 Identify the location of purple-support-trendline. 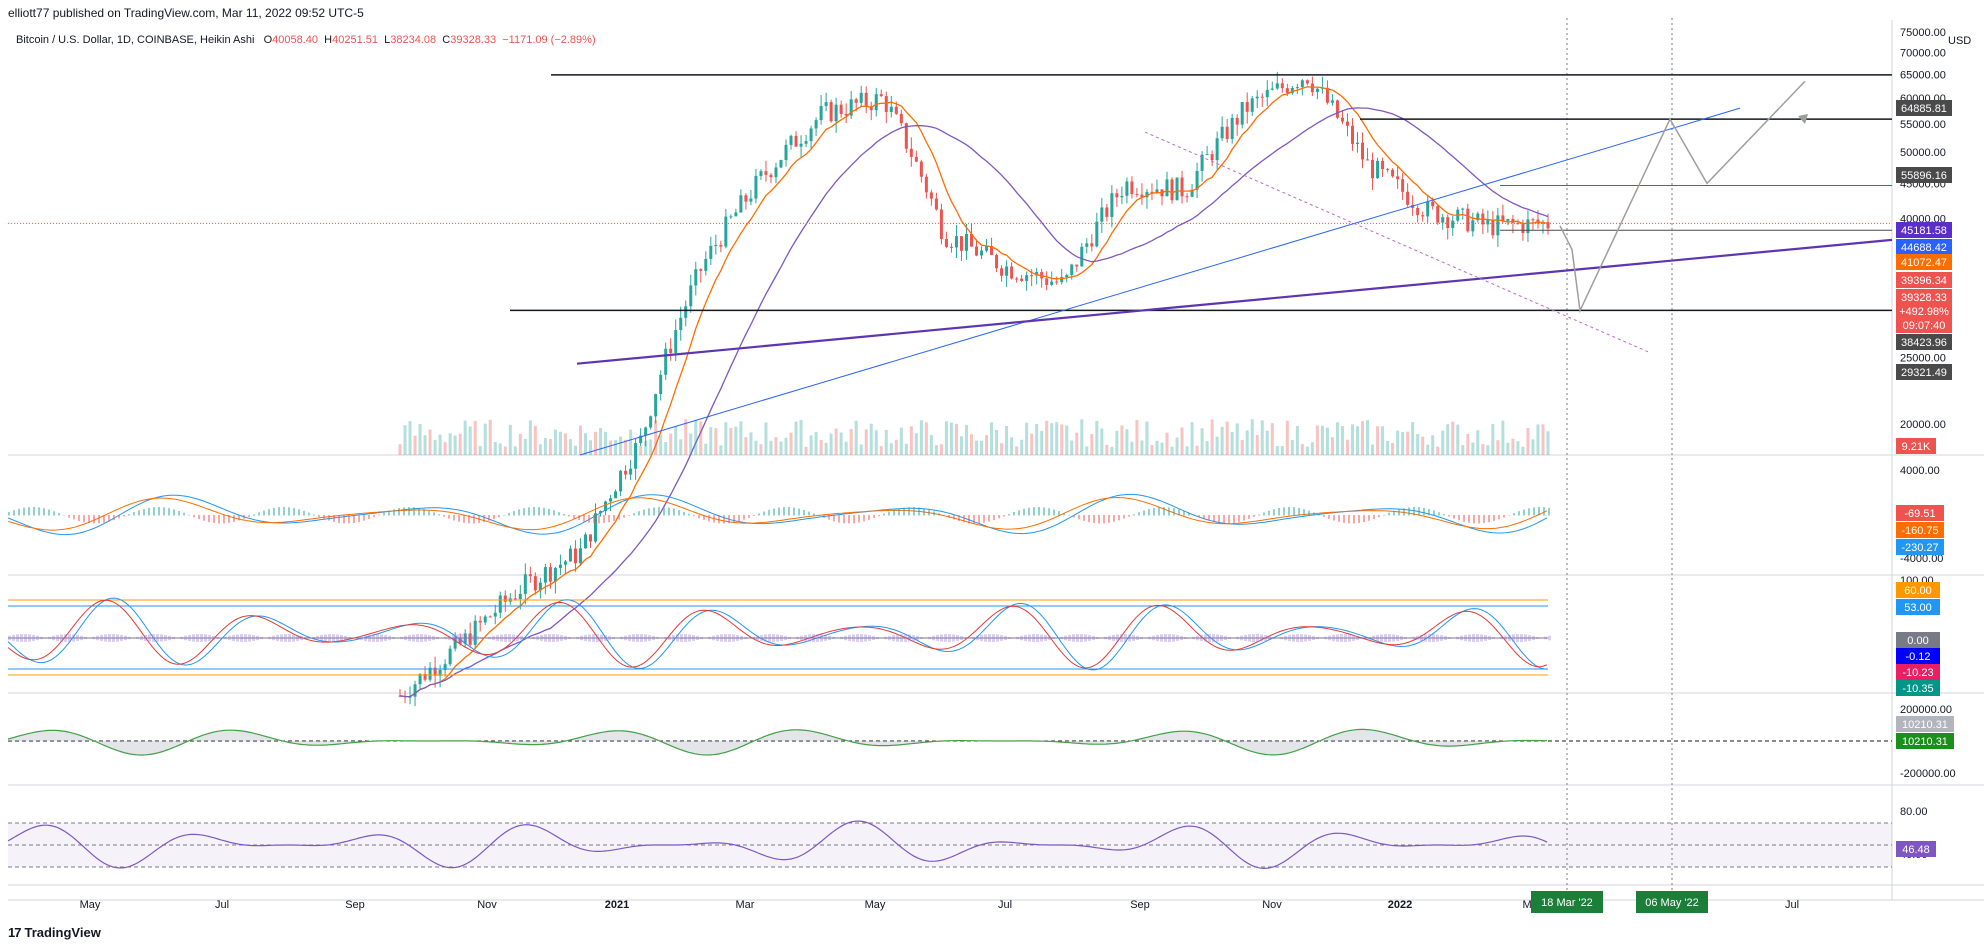
(1234, 301).